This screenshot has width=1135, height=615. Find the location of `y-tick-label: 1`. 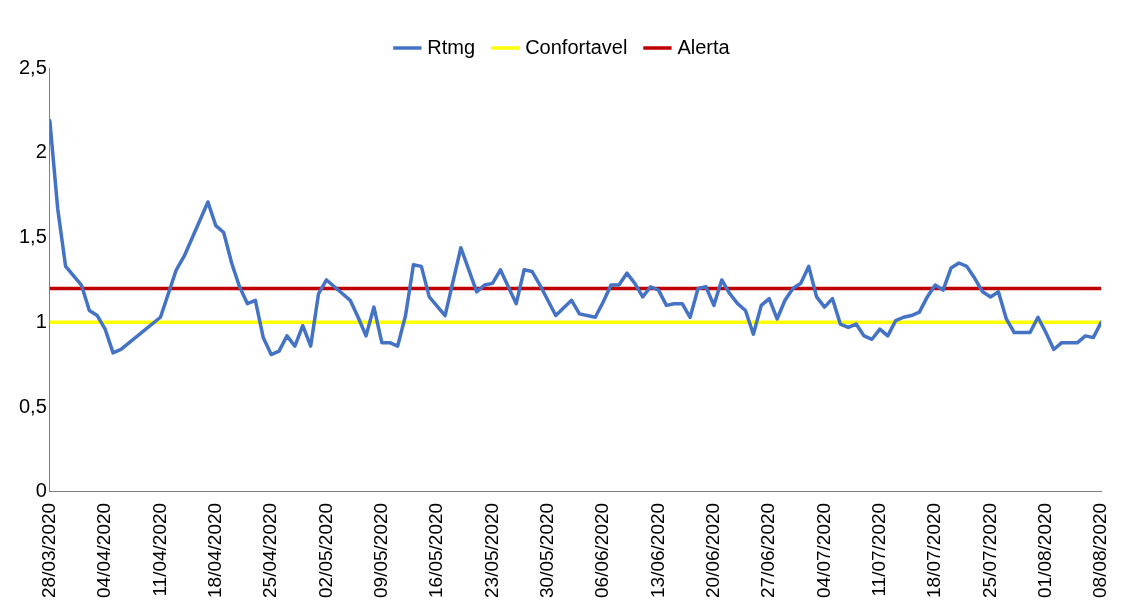

y-tick-label: 1 is located at coordinates (41, 320).